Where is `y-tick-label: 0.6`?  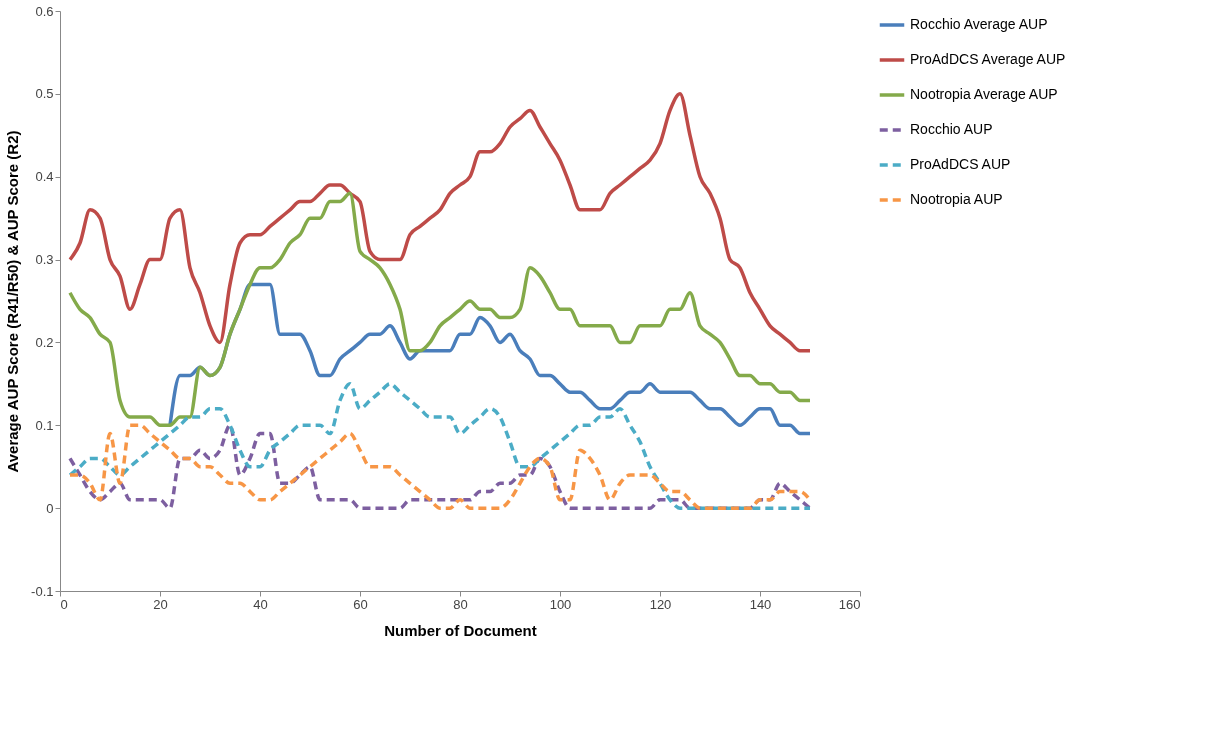
y-tick-label: 0.6 is located at coordinates (44, 11).